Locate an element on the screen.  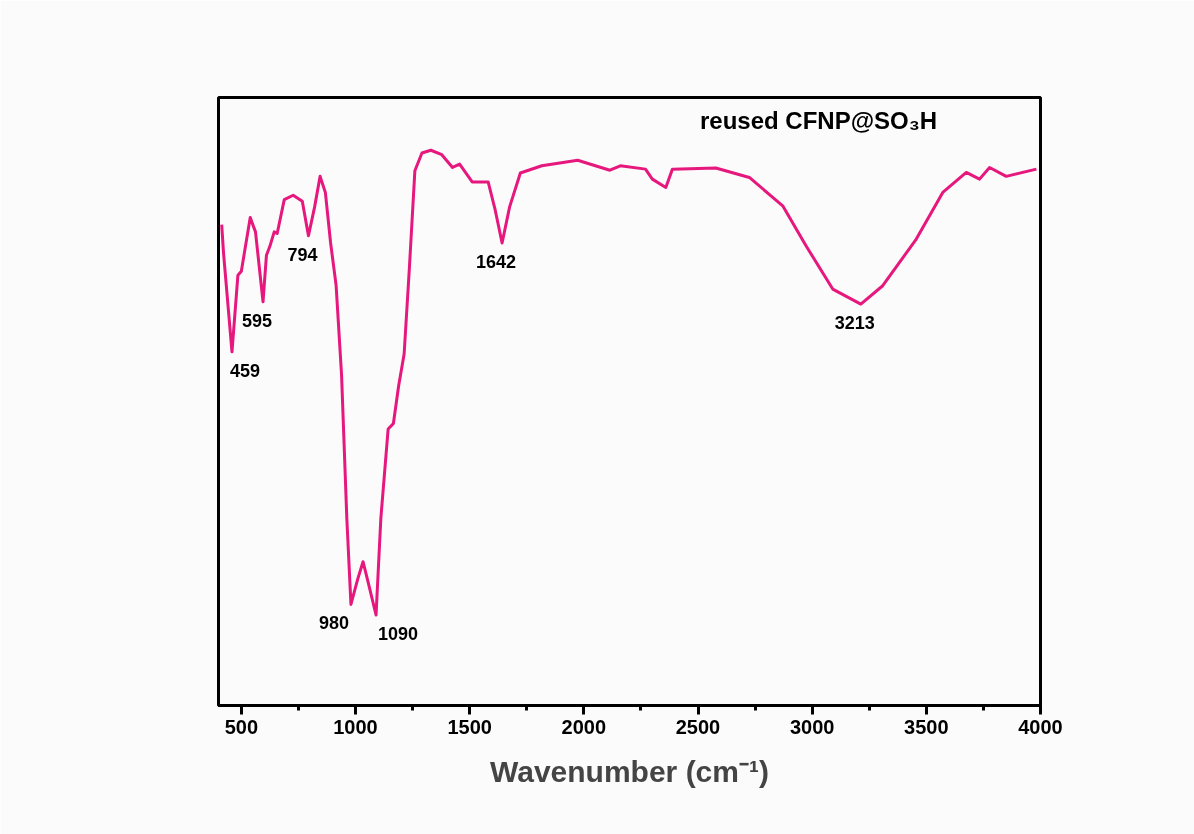
annotation: 459 is located at coordinates (245, 370).